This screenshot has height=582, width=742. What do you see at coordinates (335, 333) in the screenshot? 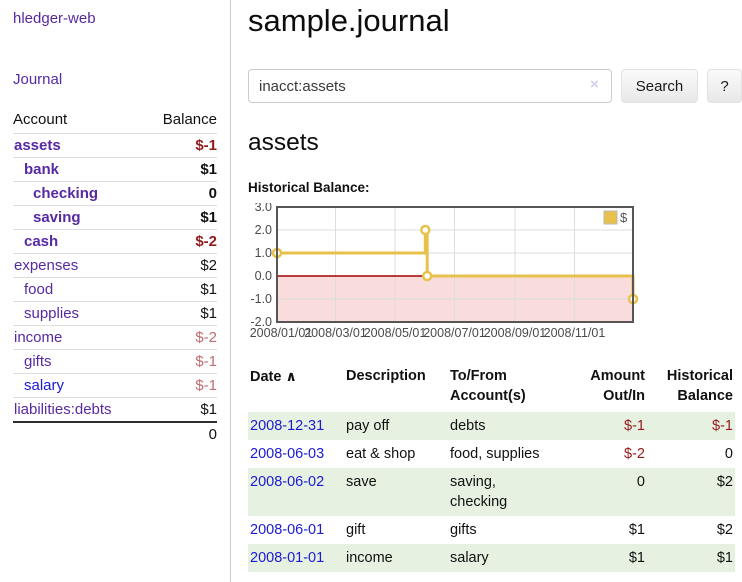
I see `x-tick-label: 2008/03/01` at bounding box center [335, 333].